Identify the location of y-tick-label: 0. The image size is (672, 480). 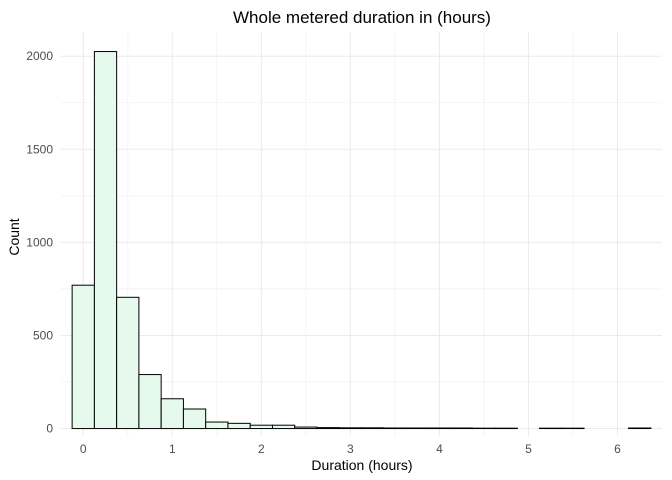
(49, 429).